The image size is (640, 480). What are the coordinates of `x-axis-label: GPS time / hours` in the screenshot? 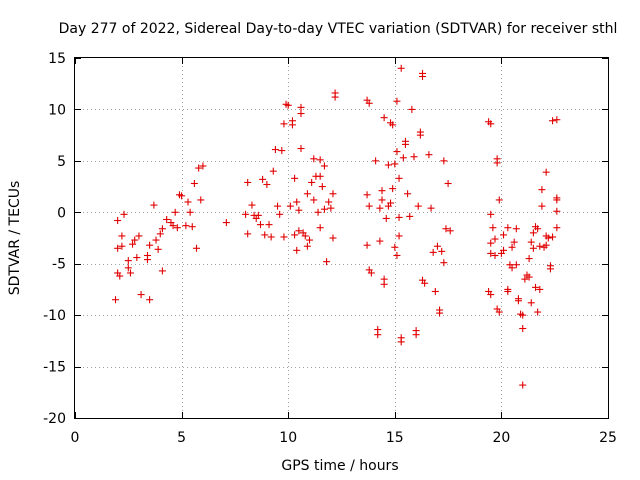 It's located at (339, 466).